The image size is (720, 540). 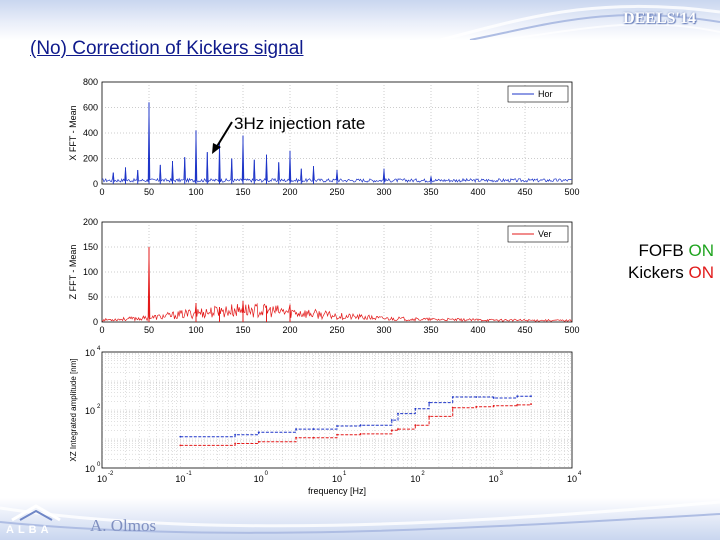 I want to click on hor-fft-xtick-label: 300, so click(x=383, y=192).